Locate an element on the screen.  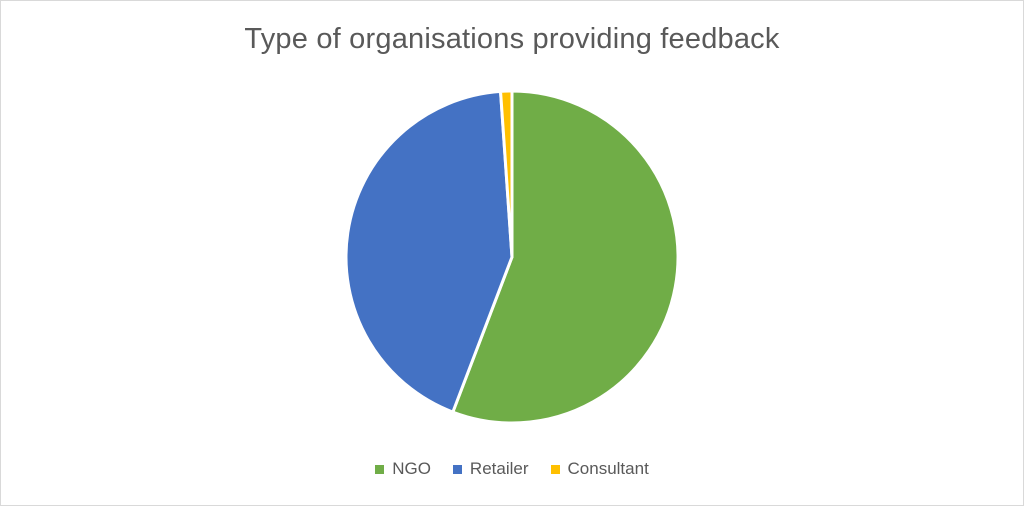
legend-item-consultant: Consultant is located at coordinates (599, 469).